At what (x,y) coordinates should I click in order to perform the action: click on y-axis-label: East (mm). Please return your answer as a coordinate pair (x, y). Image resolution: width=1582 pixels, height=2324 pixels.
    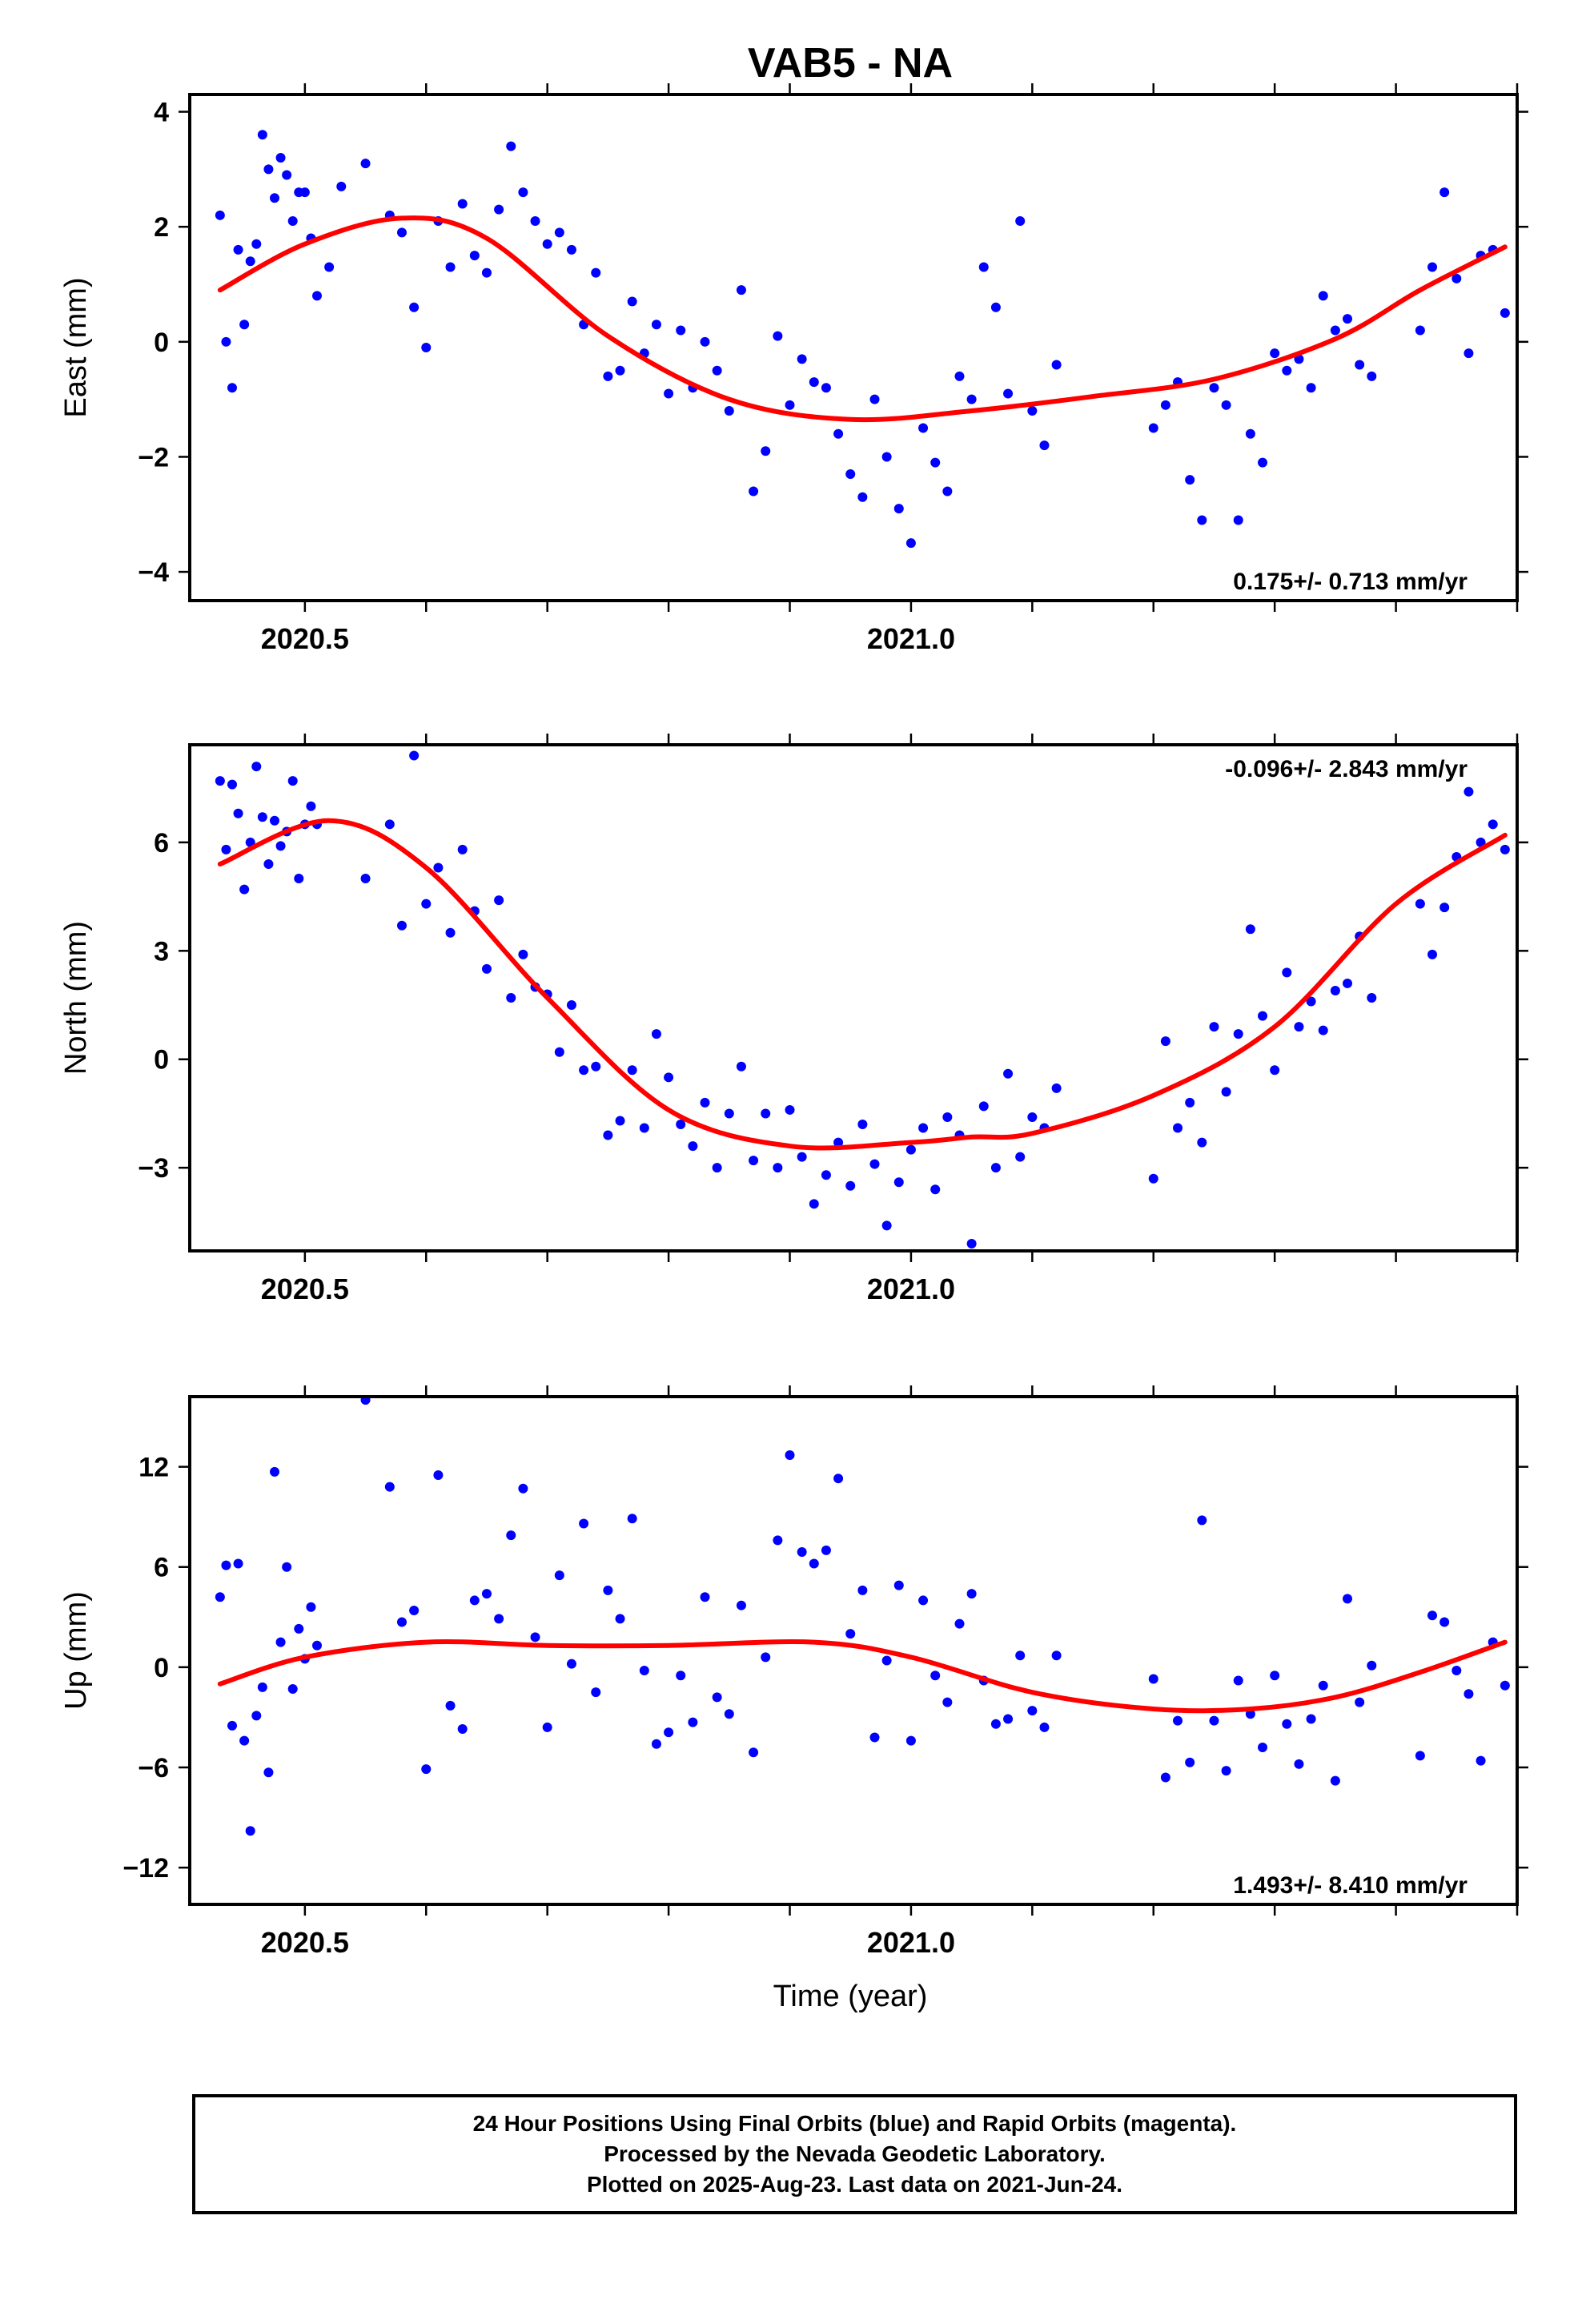
    Looking at the image, I should click on (76, 347).